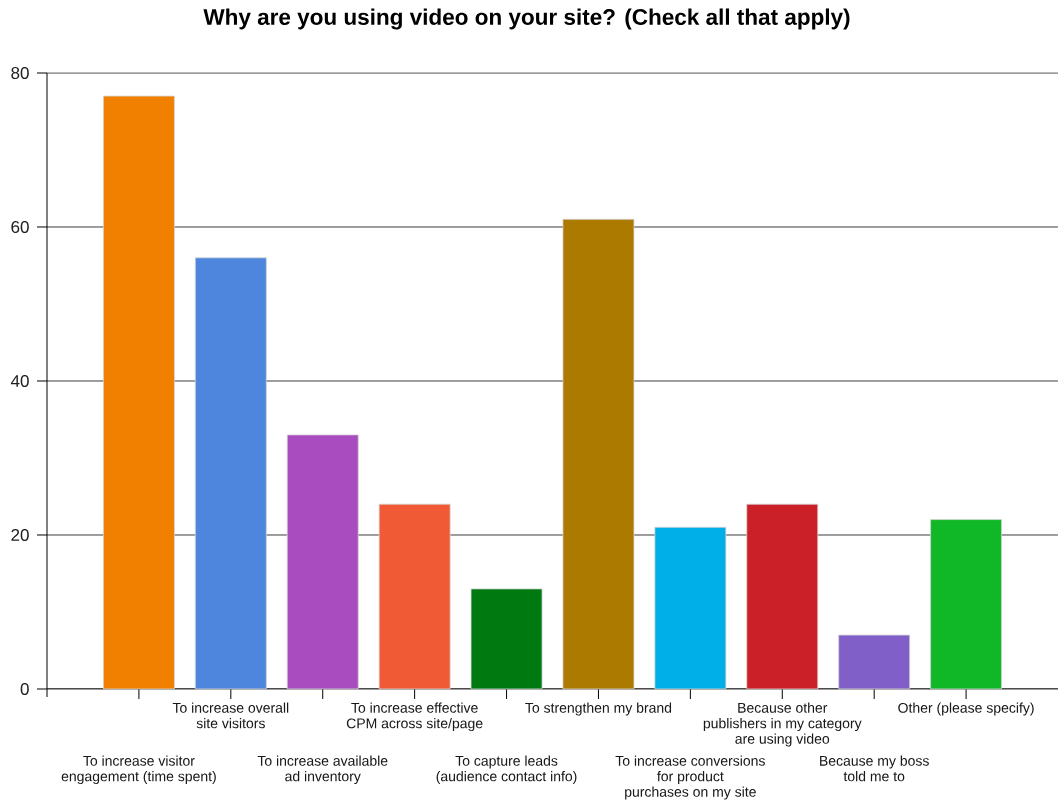 This screenshot has height=806, width=1058. What do you see at coordinates (24, 689) in the screenshot?
I see `y-tick-label: 0` at bounding box center [24, 689].